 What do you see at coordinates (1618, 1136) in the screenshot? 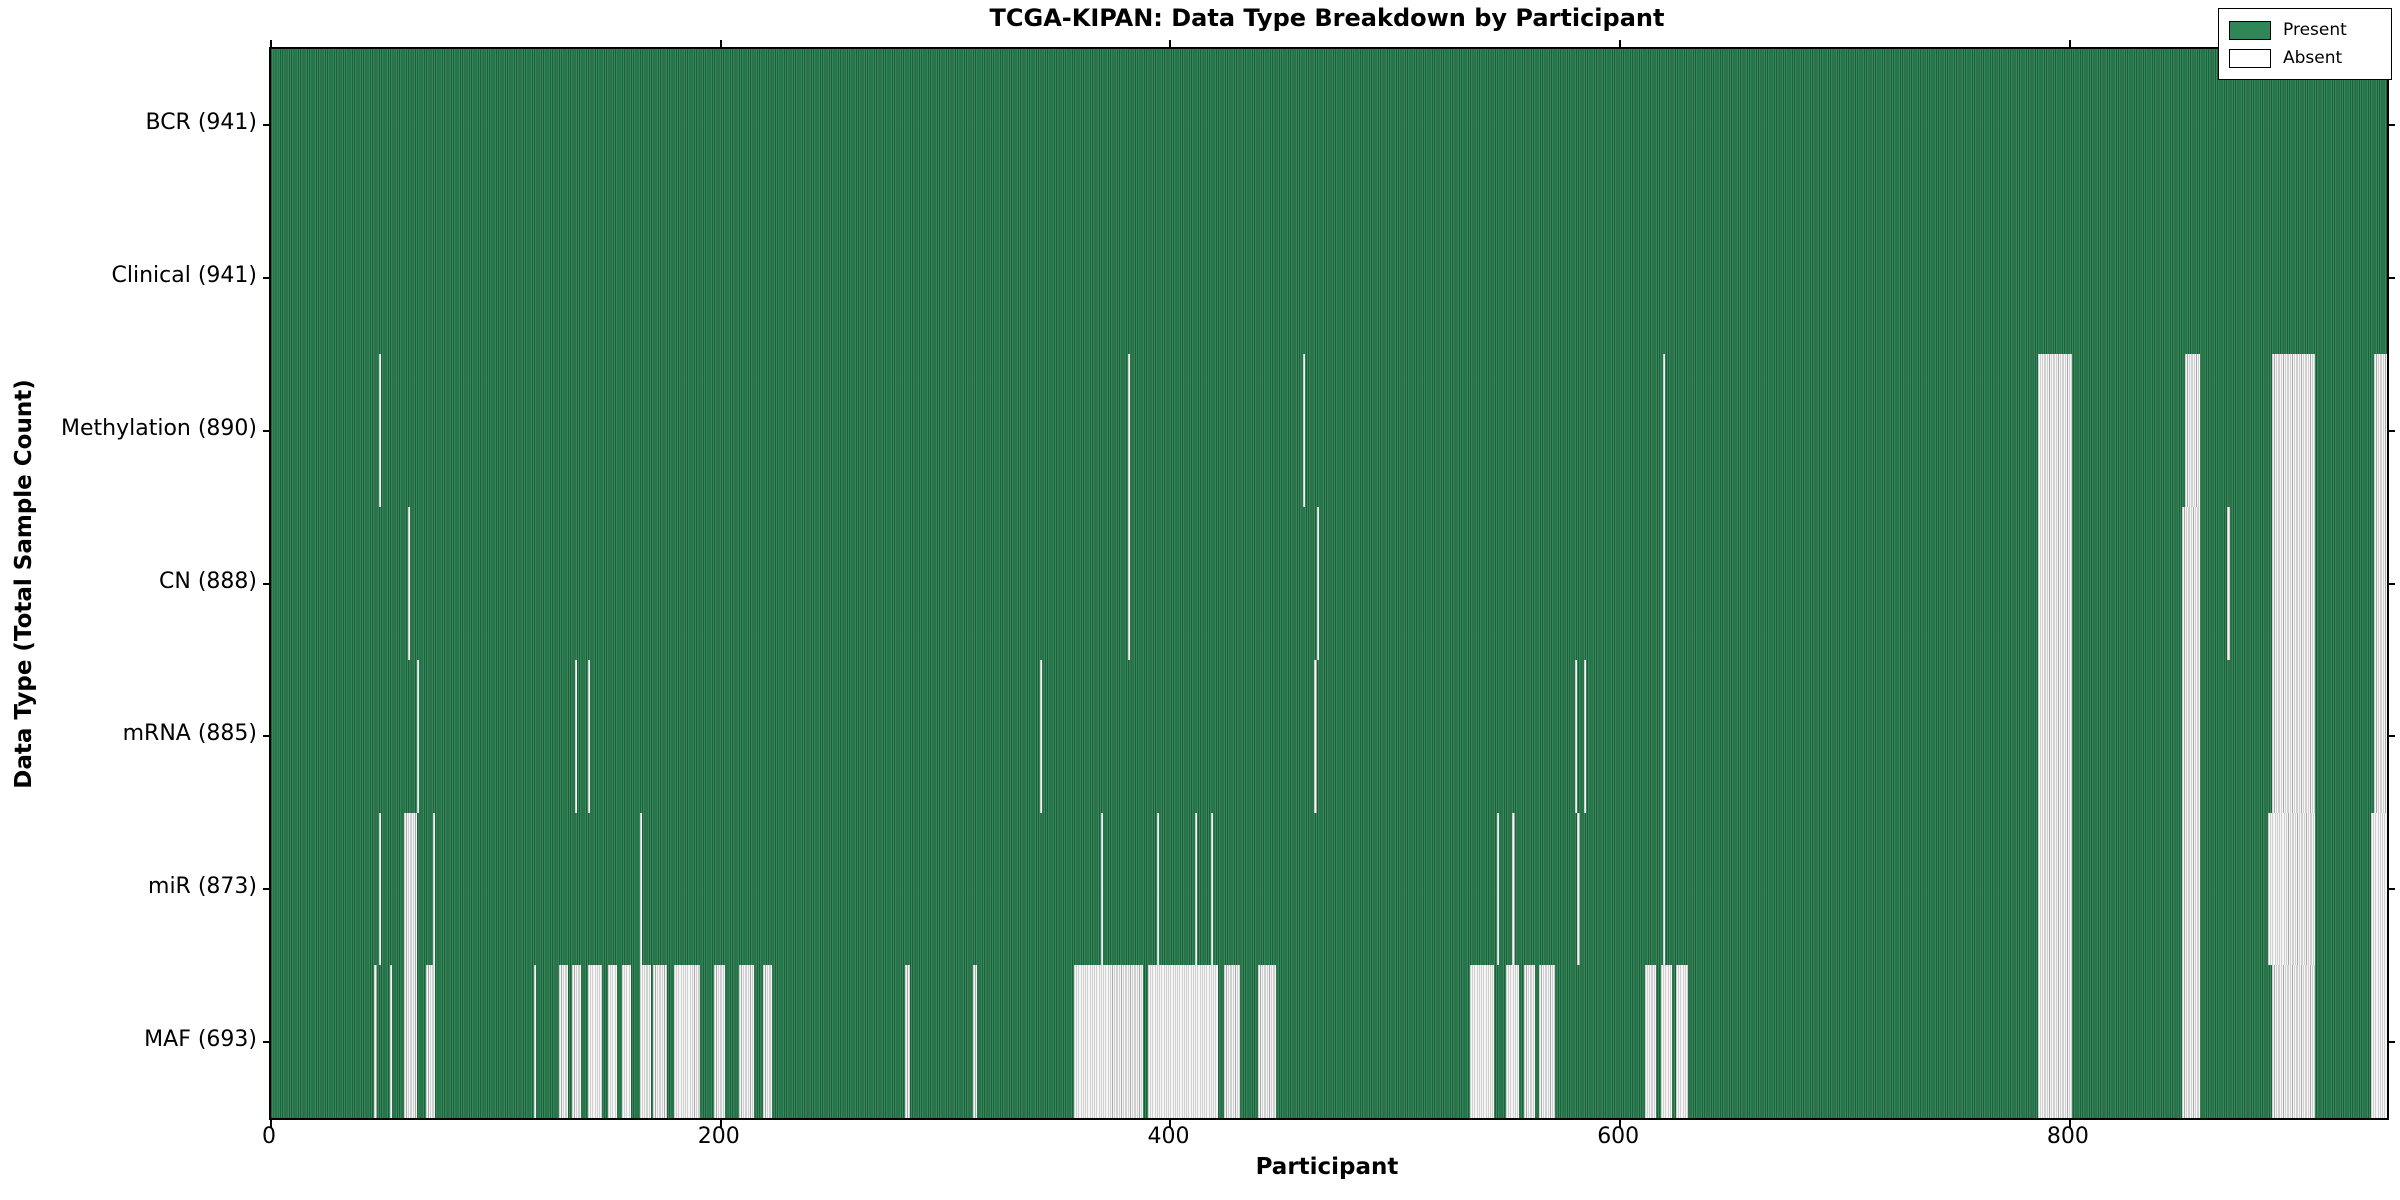
I see `x-tick-label-600: 600` at bounding box center [1618, 1136].